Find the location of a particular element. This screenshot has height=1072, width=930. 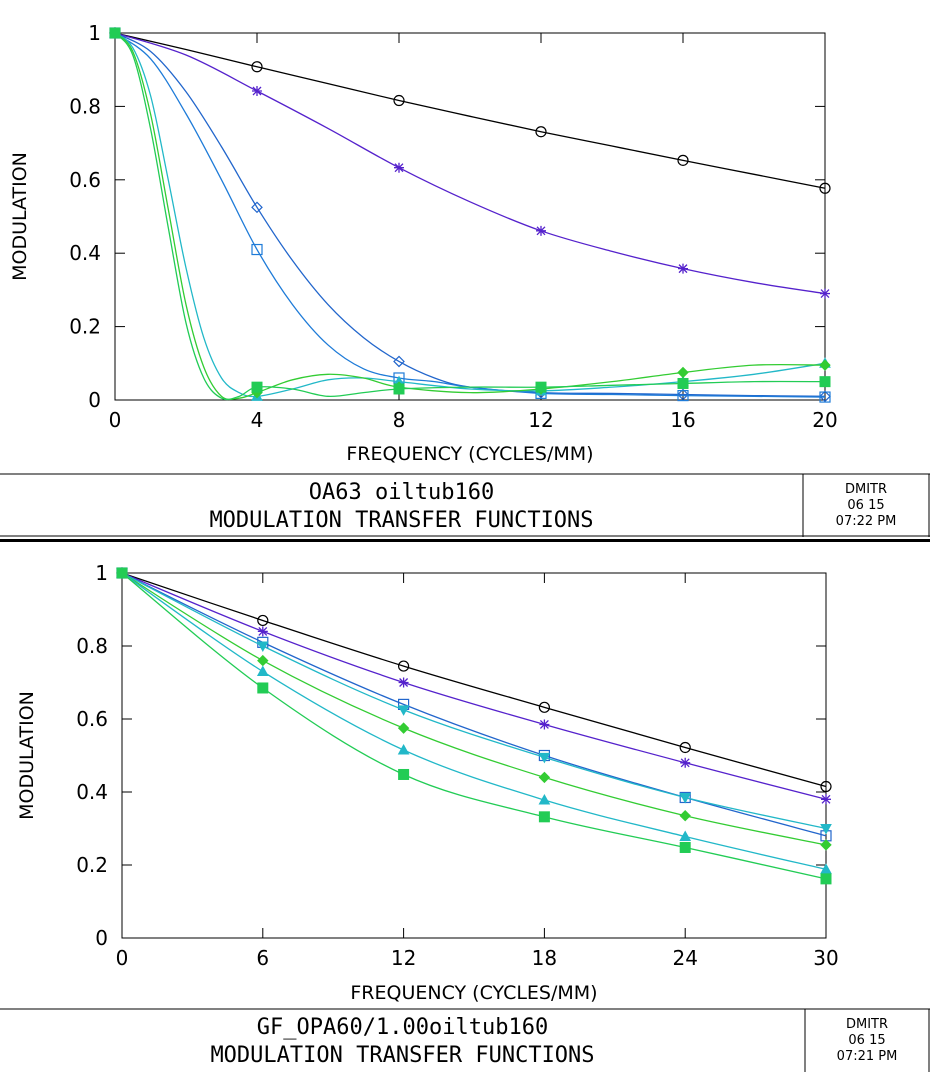

stamp-line: 07:22 PM is located at coordinates (866, 521).